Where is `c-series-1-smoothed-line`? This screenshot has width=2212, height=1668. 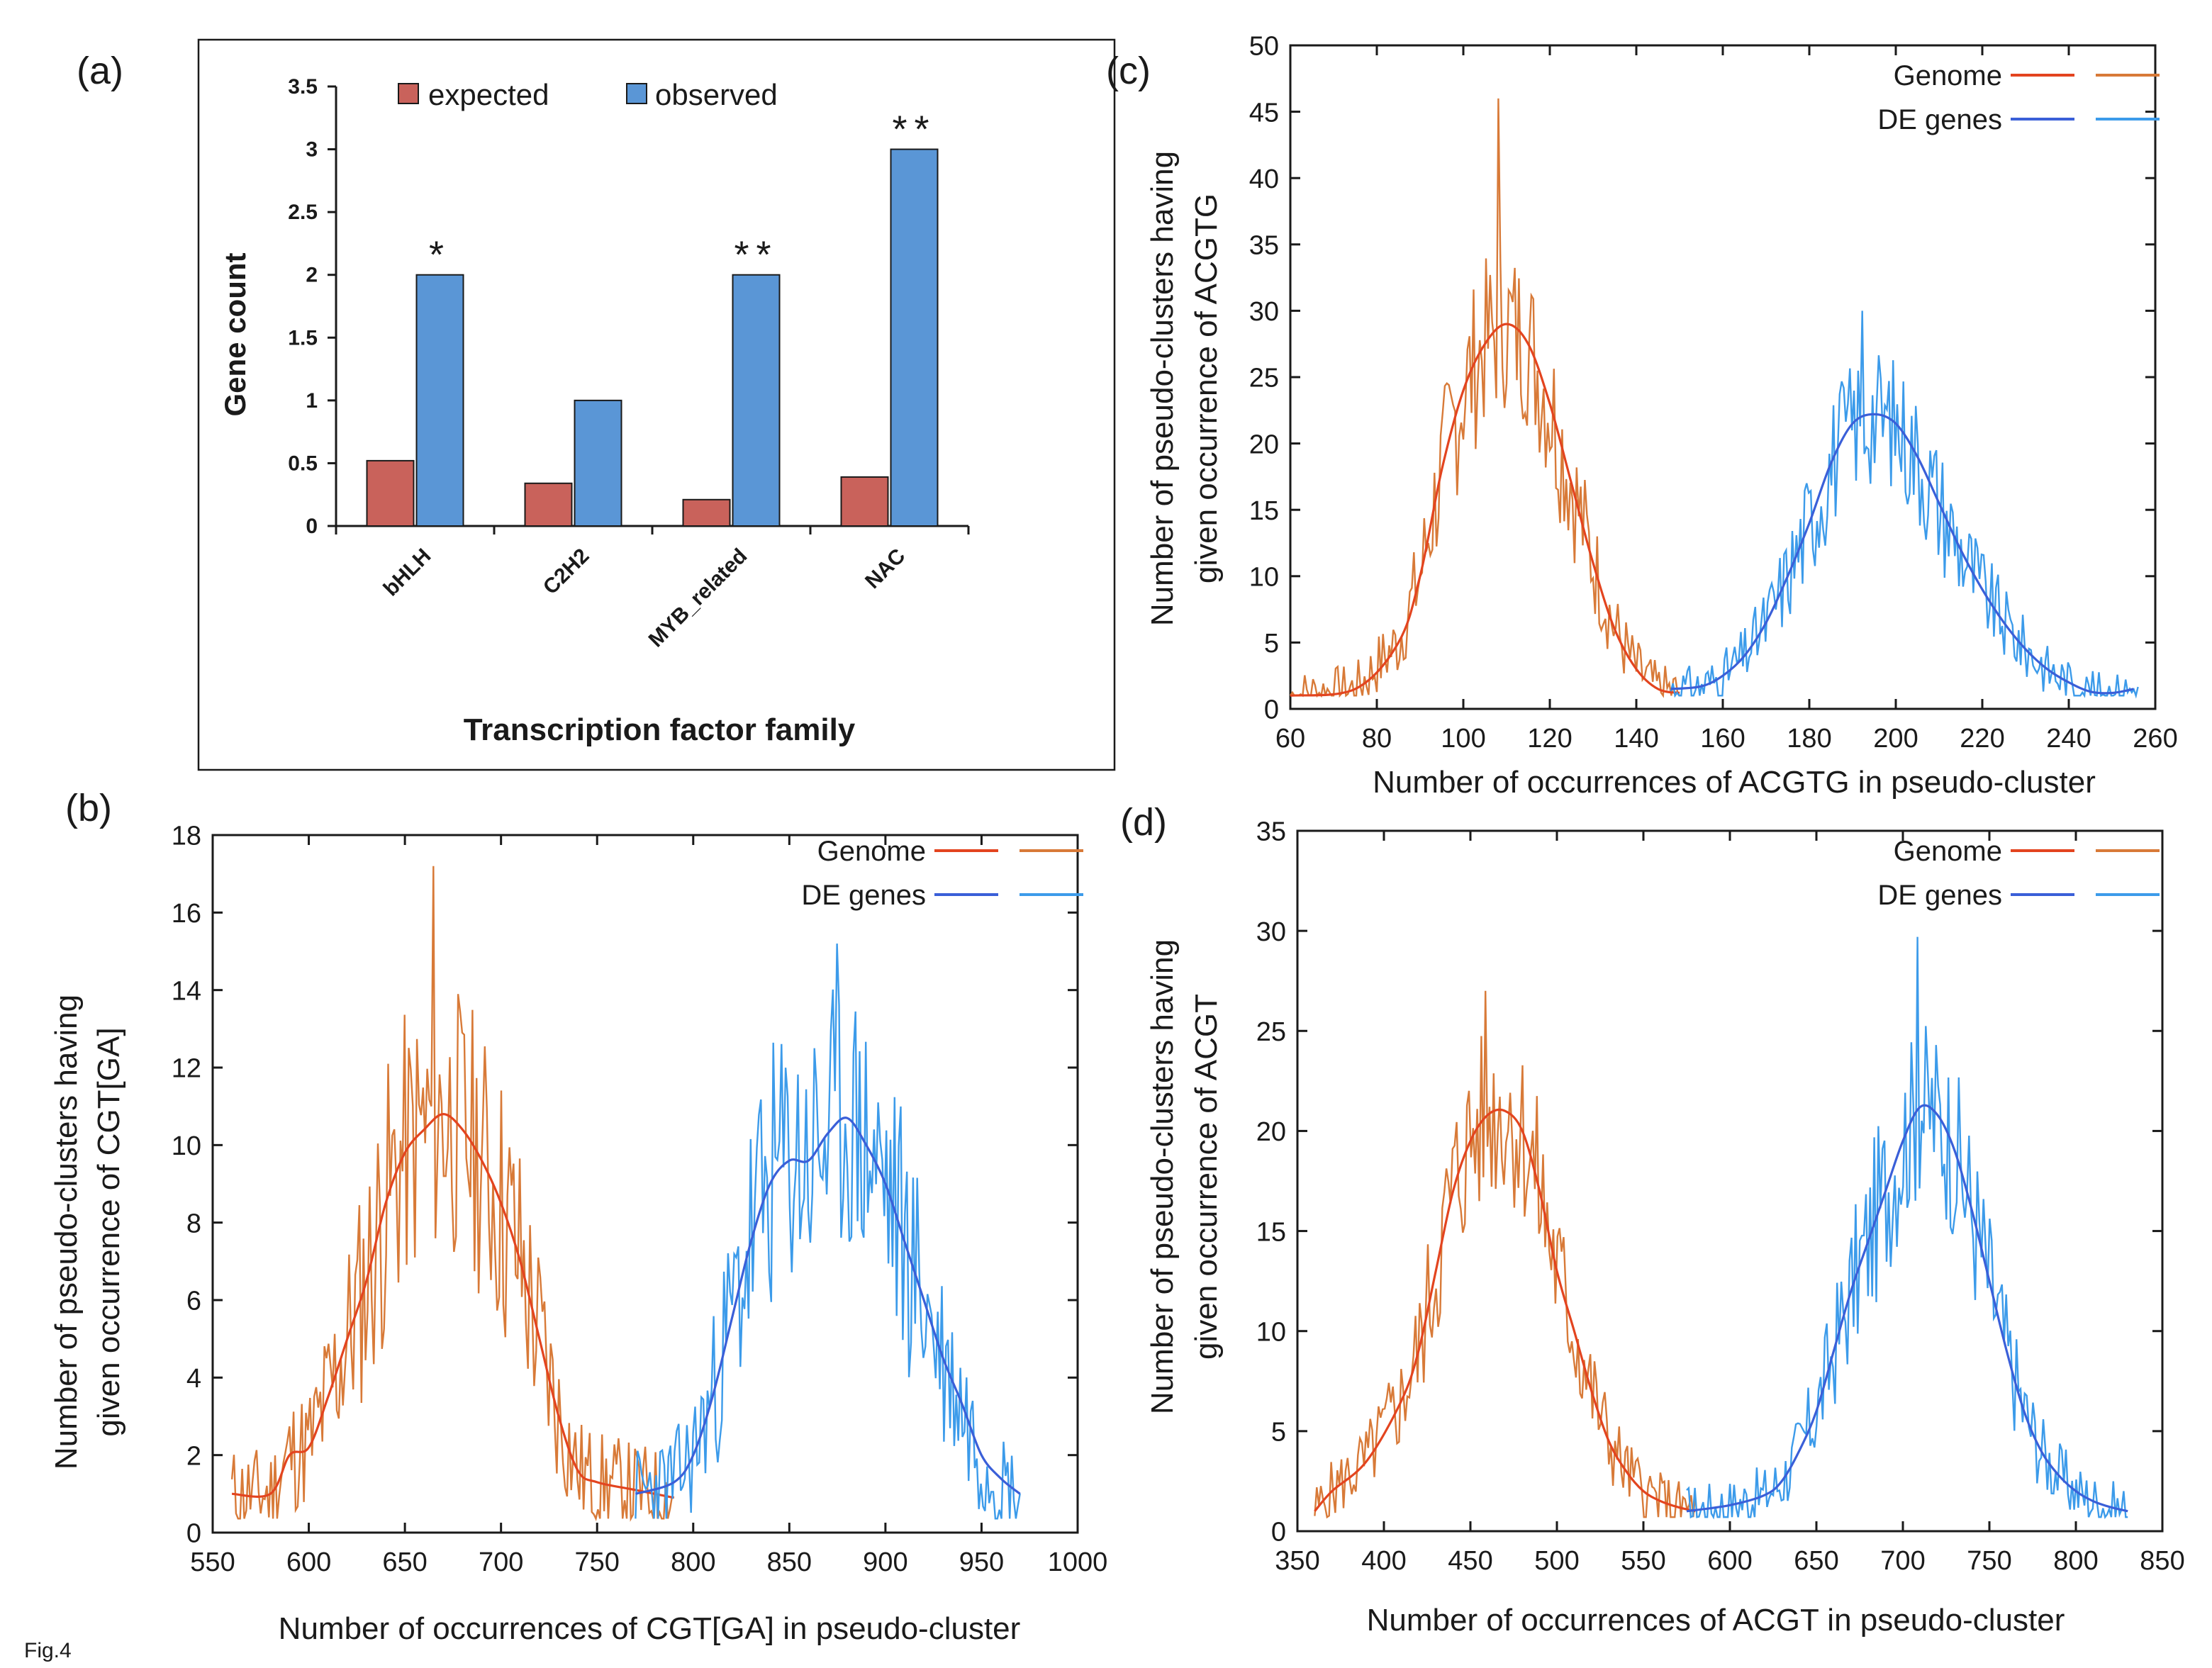 c-series-1-smoothed-line is located at coordinates (1902, 554).